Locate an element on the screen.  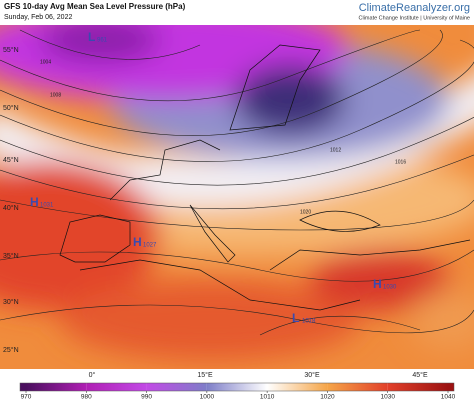
subtitle: Sunday, Feb 06, 2022 is located at coordinates (38, 17).